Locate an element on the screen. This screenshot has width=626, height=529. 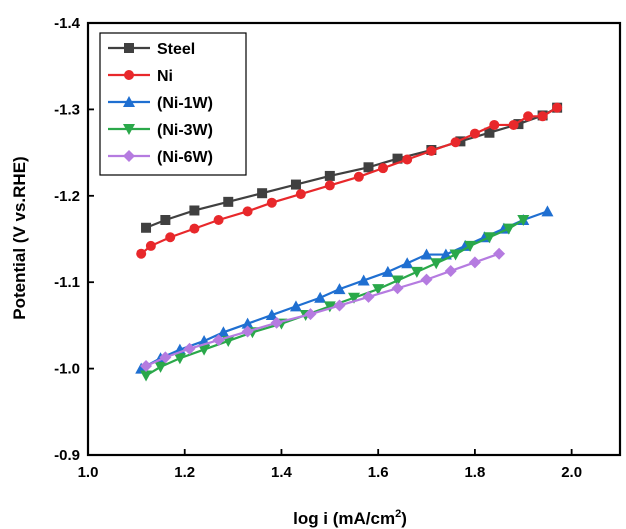
x-tick-label: 2.0 is located at coordinates (571, 472).